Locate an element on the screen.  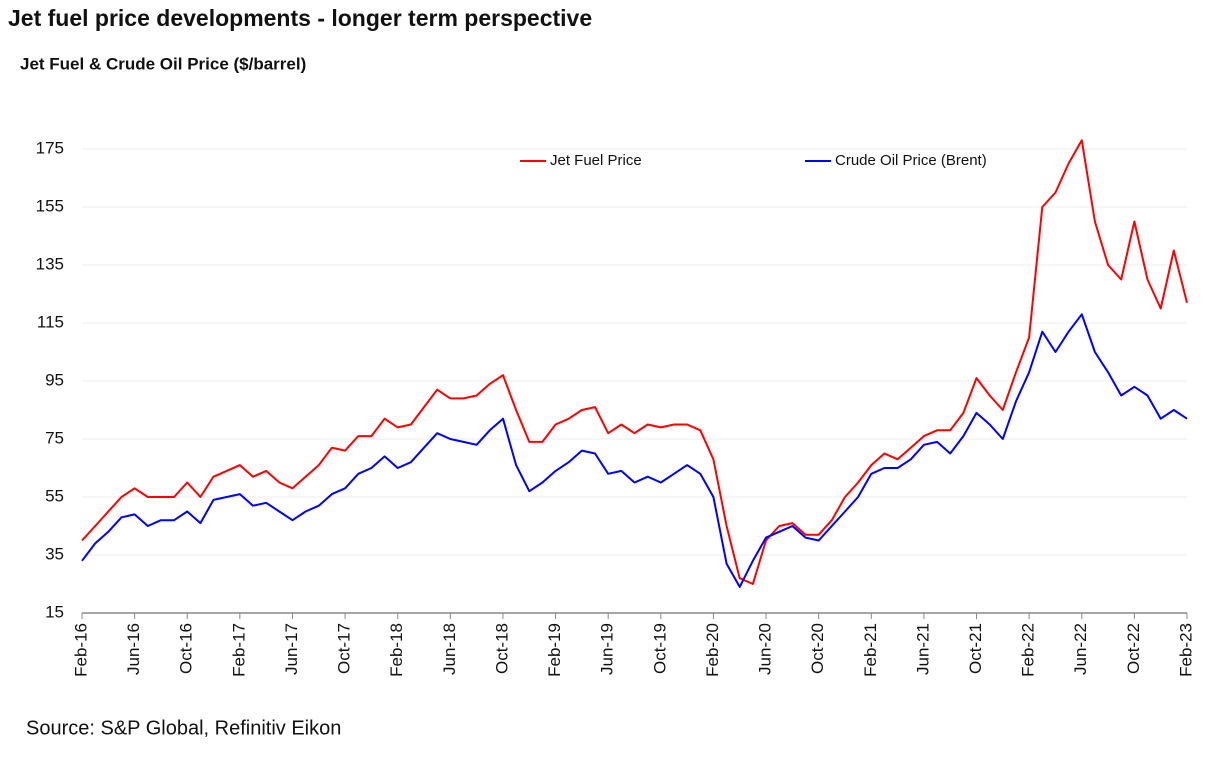
x-tick-label: Jun-18 is located at coordinates (449, 649).